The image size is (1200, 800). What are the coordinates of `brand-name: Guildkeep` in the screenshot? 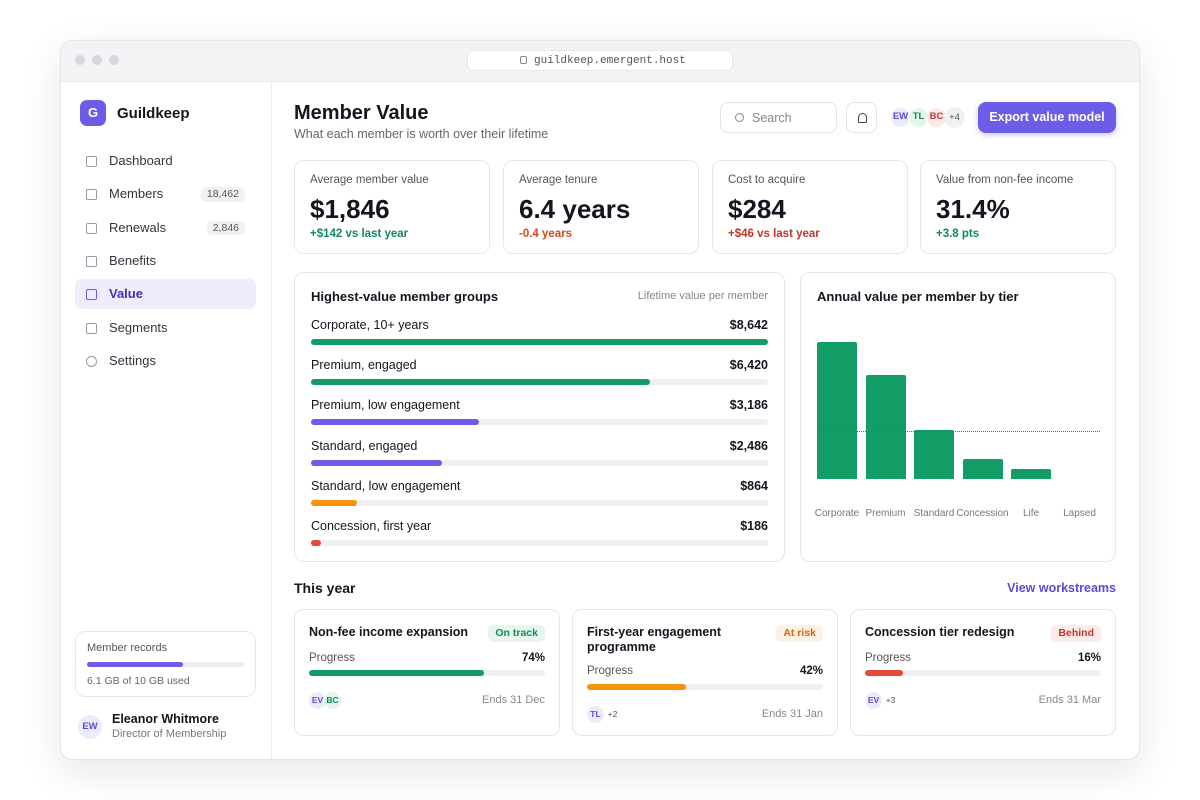 It's located at (153, 113).